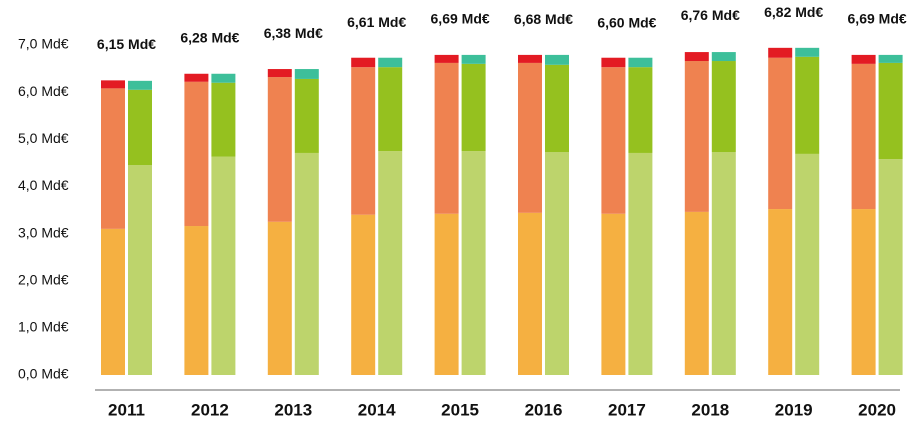 The height and width of the screenshot is (424, 909). I want to click on y-tick-label: 7,0 Md€, so click(43, 44).